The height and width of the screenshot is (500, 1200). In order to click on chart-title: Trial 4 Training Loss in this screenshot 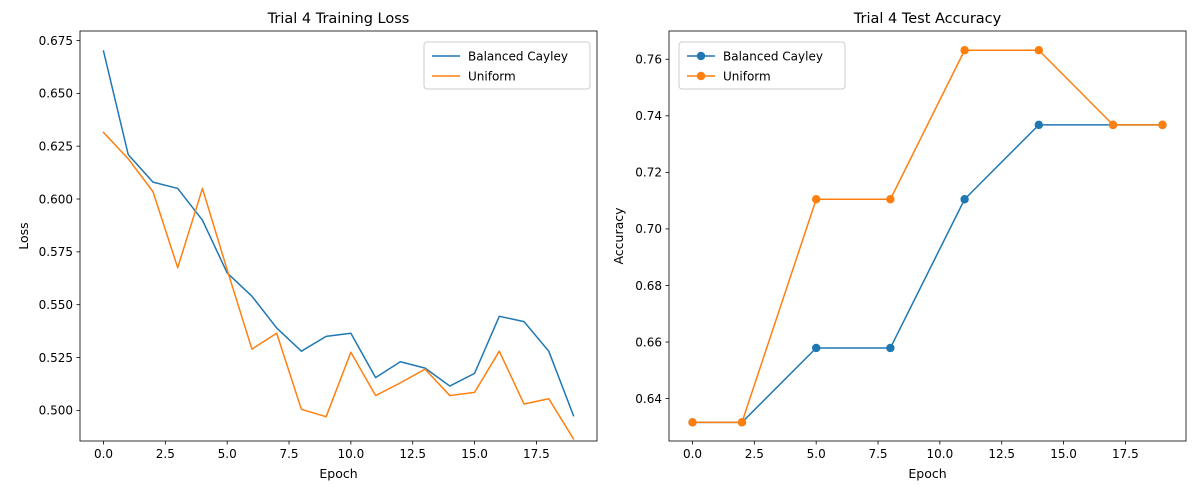, I will do `click(338, 19)`.